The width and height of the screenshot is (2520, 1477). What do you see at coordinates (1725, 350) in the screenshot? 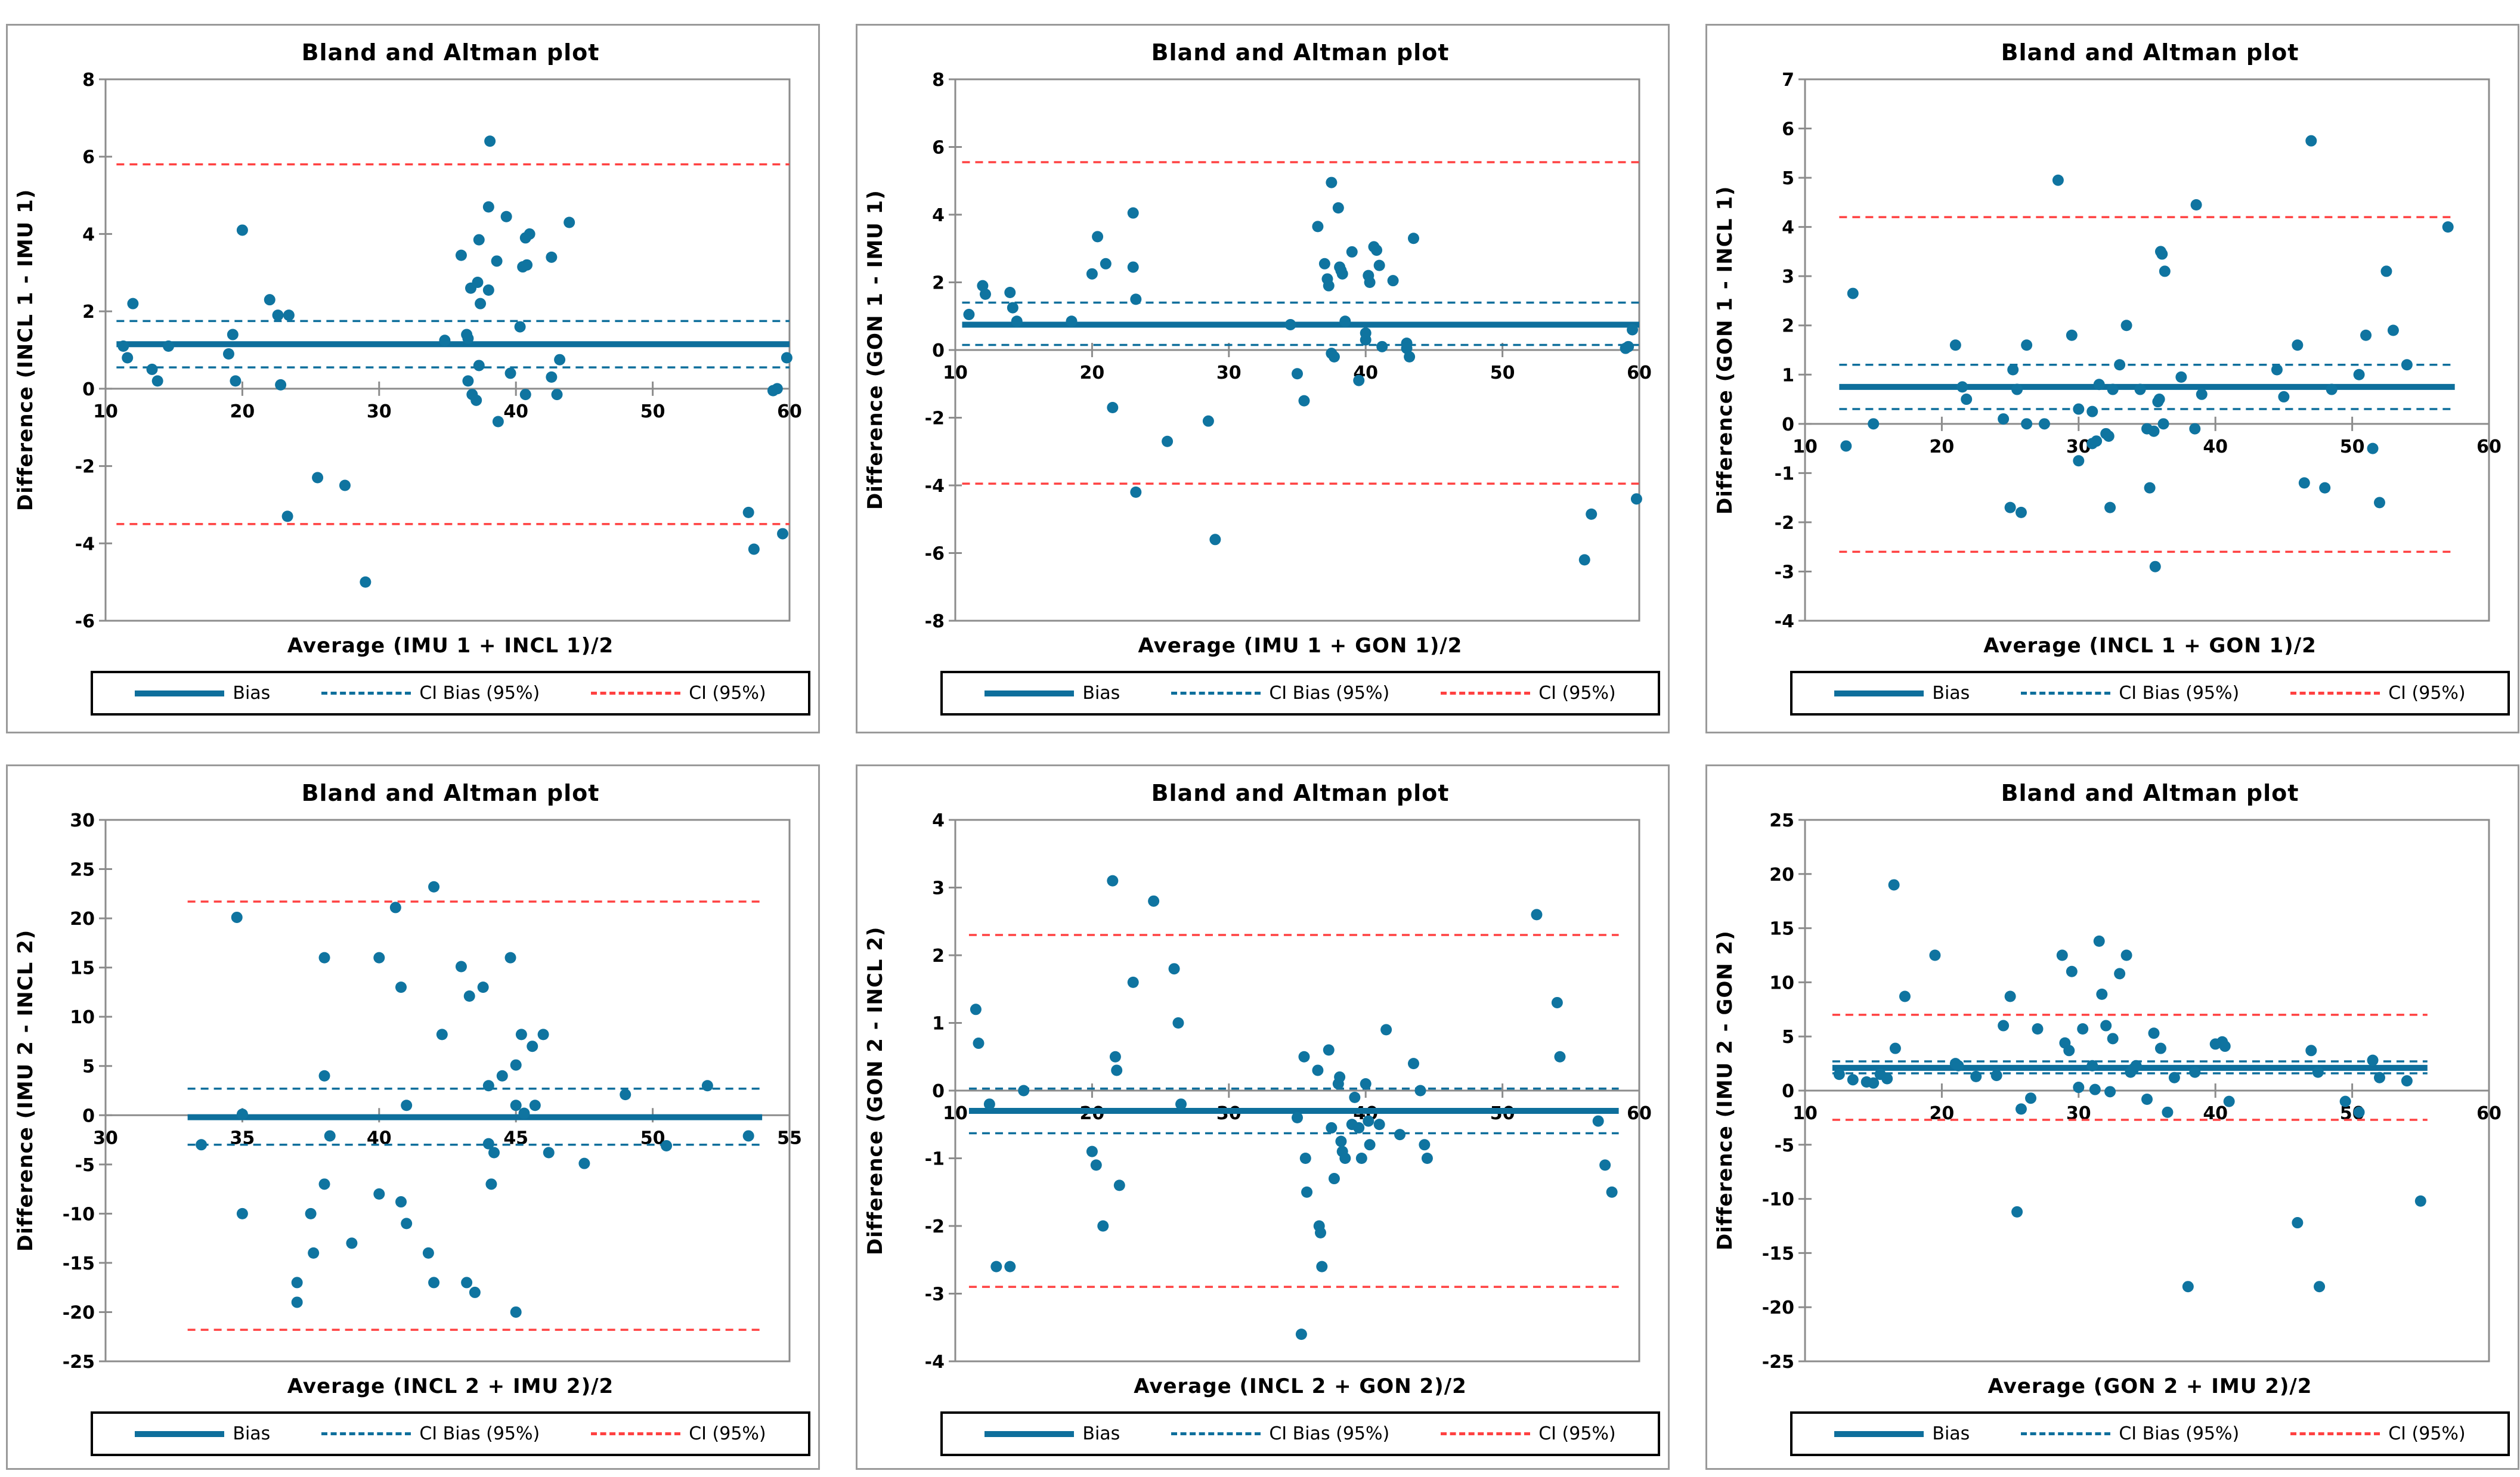
I see `y-axis-title: Difference (GON 1 - INCL 1)` at bounding box center [1725, 350].